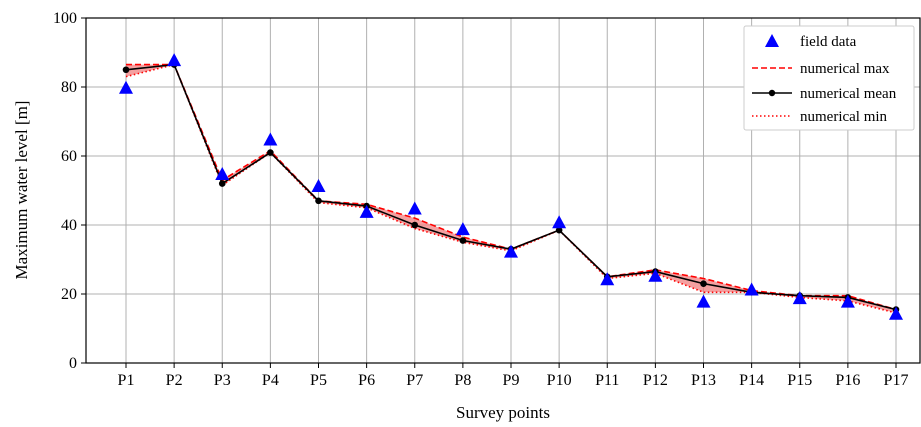 The width and height of the screenshot is (921, 427). What do you see at coordinates (607, 380) in the screenshot?
I see `x-tick-label: P11` at bounding box center [607, 380].